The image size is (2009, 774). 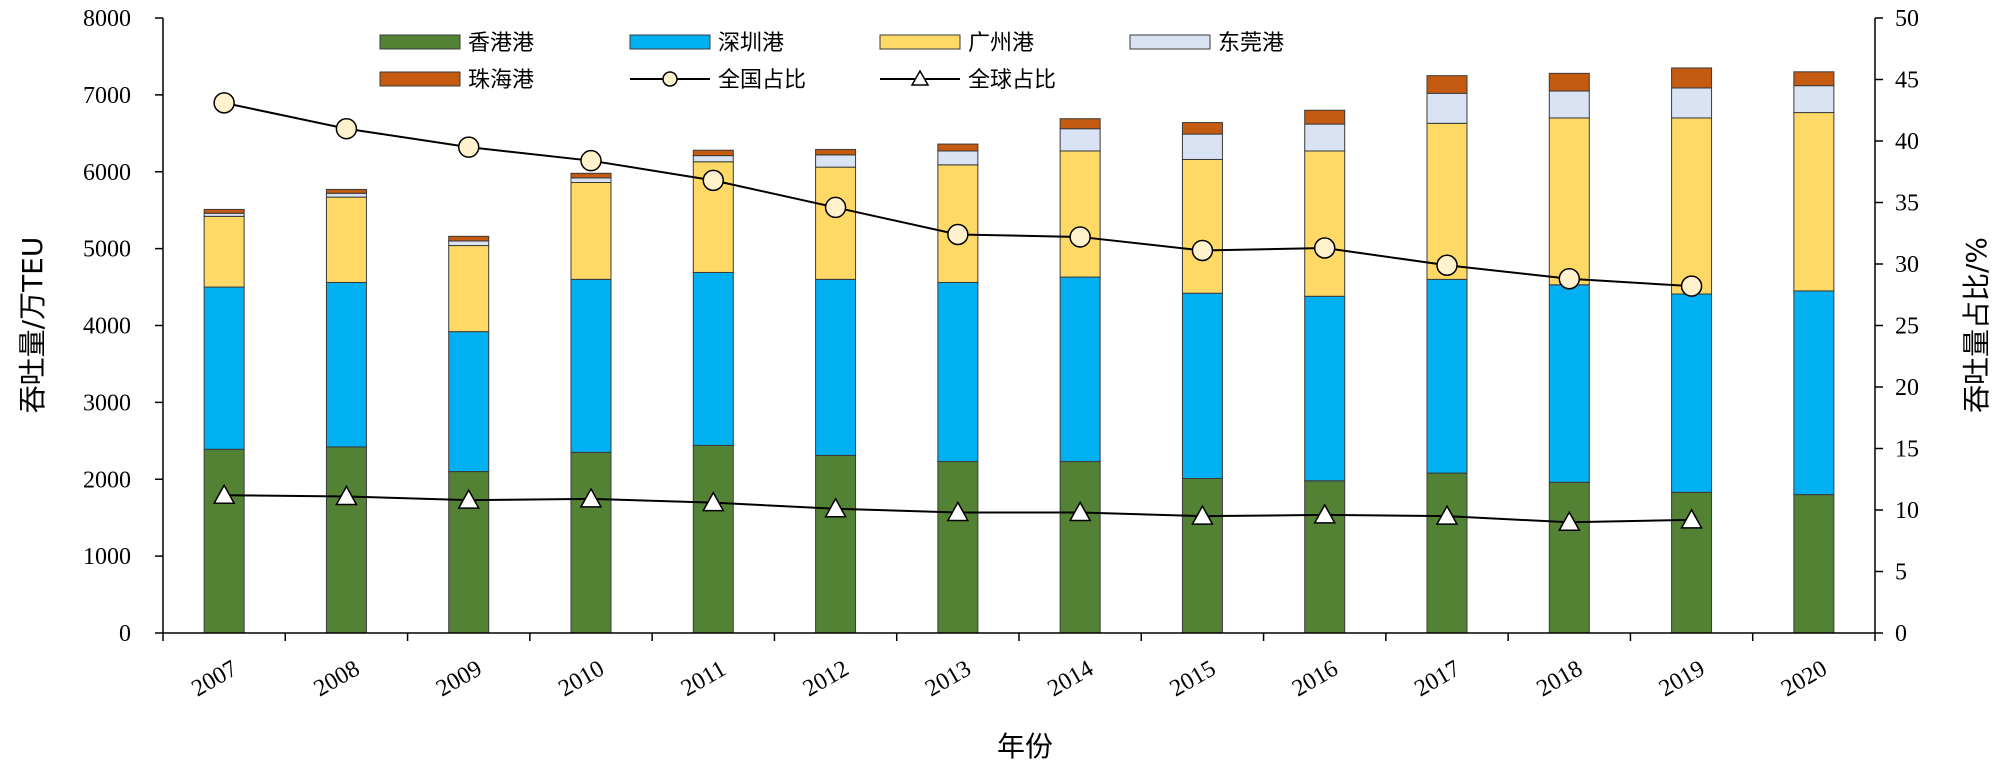 I want to click on bar-segment-2009-s0, so click(x=469, y=552).